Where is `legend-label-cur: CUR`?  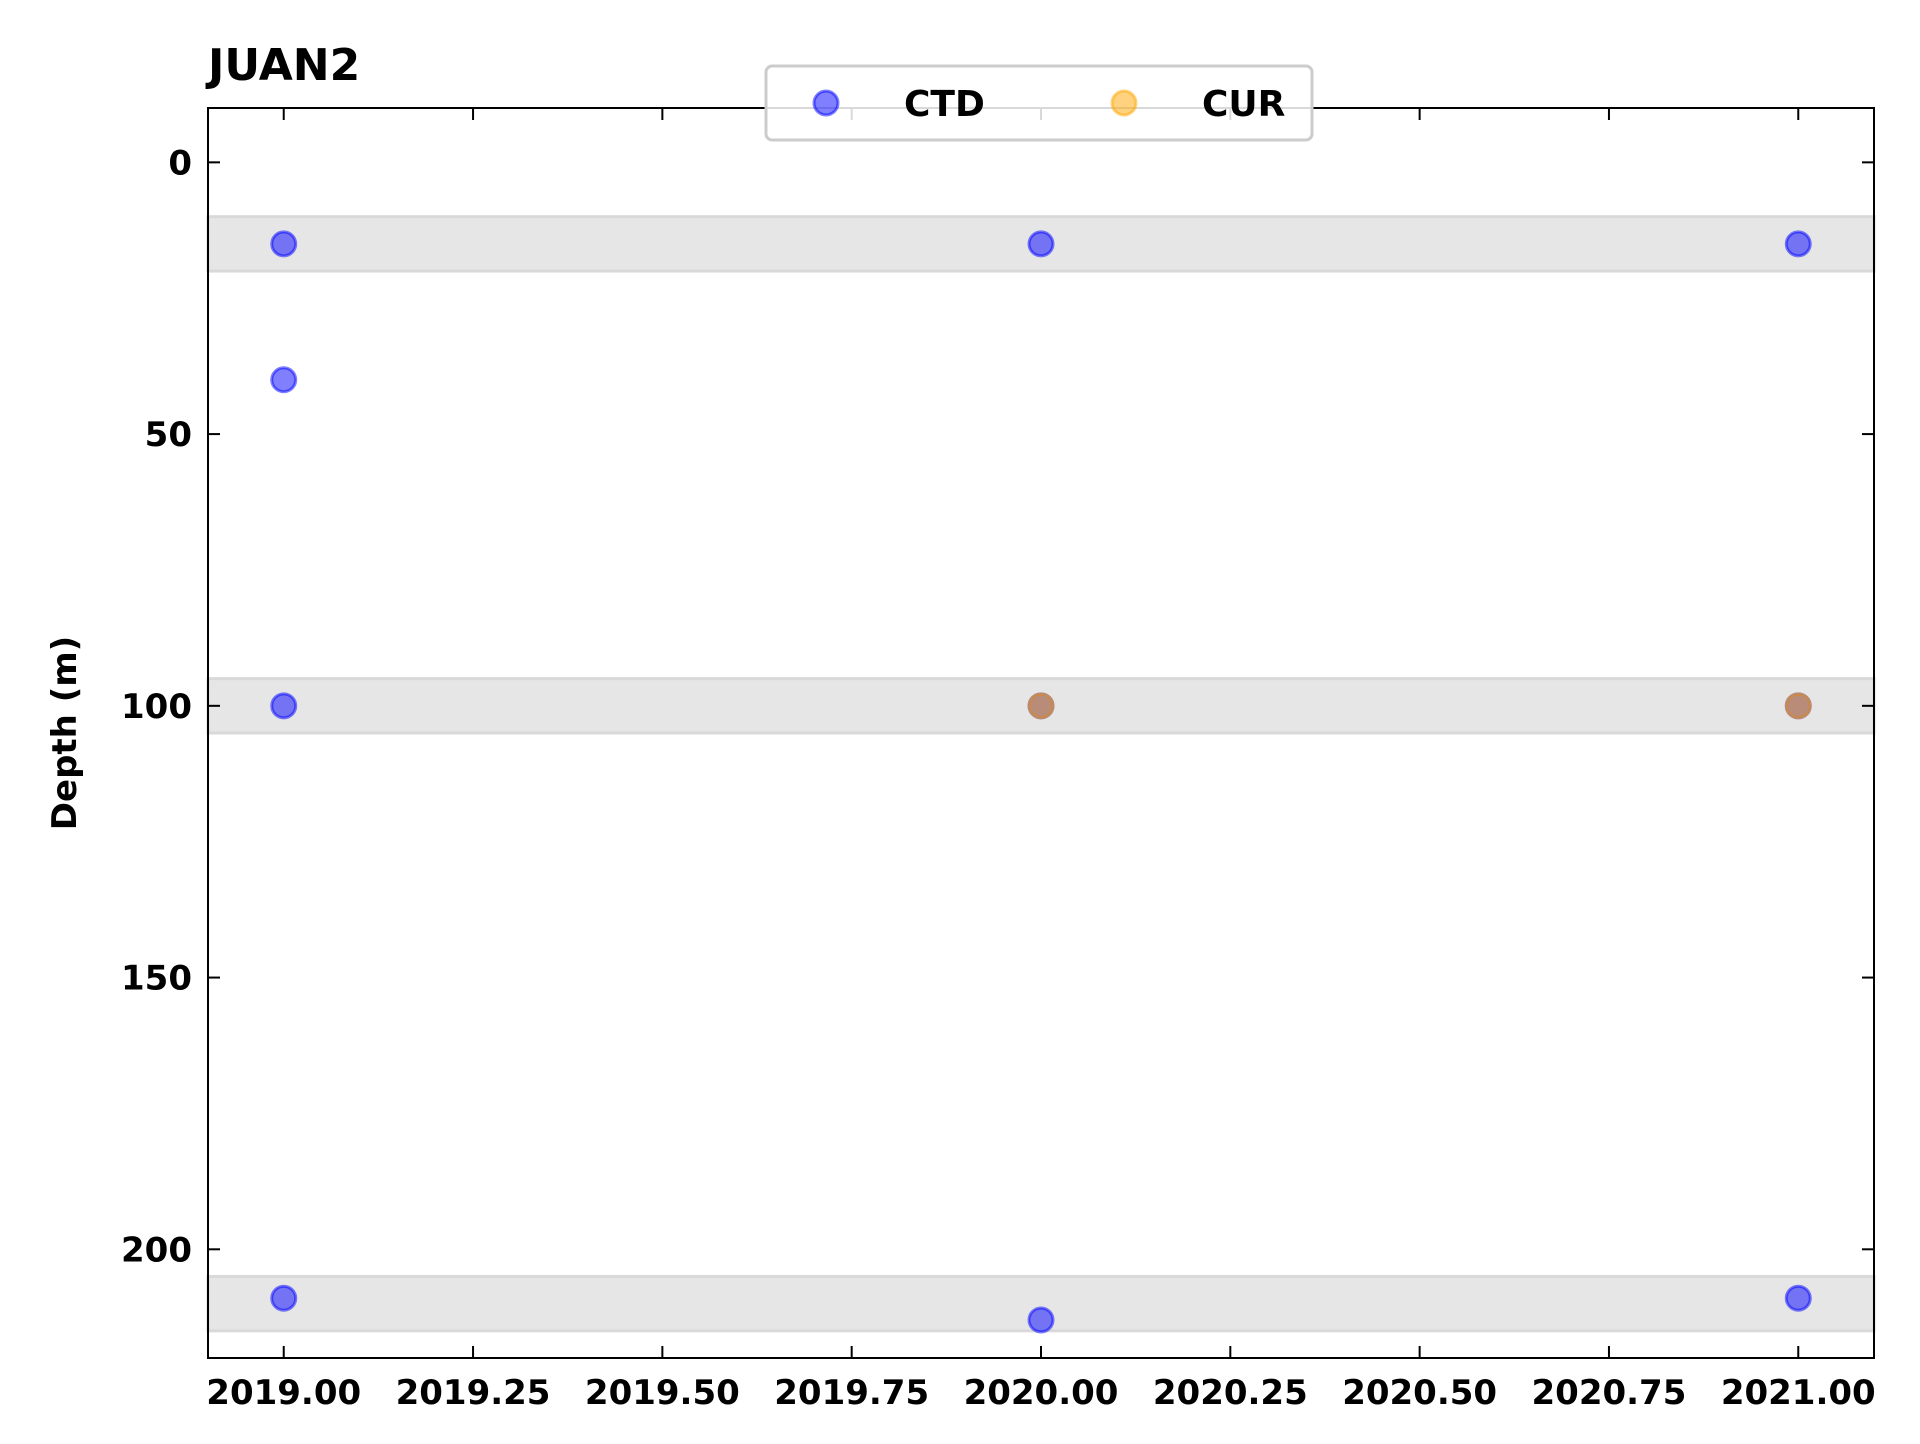
legend-label-cur: CUR is located at coordinates (1243, 104).